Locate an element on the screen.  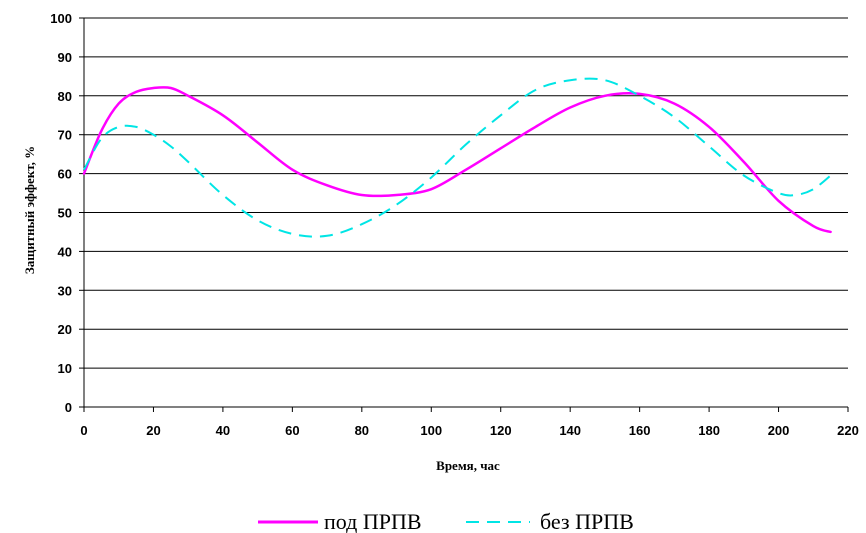
x-tick-label-140: 140 is located at coordinates (570, 430).